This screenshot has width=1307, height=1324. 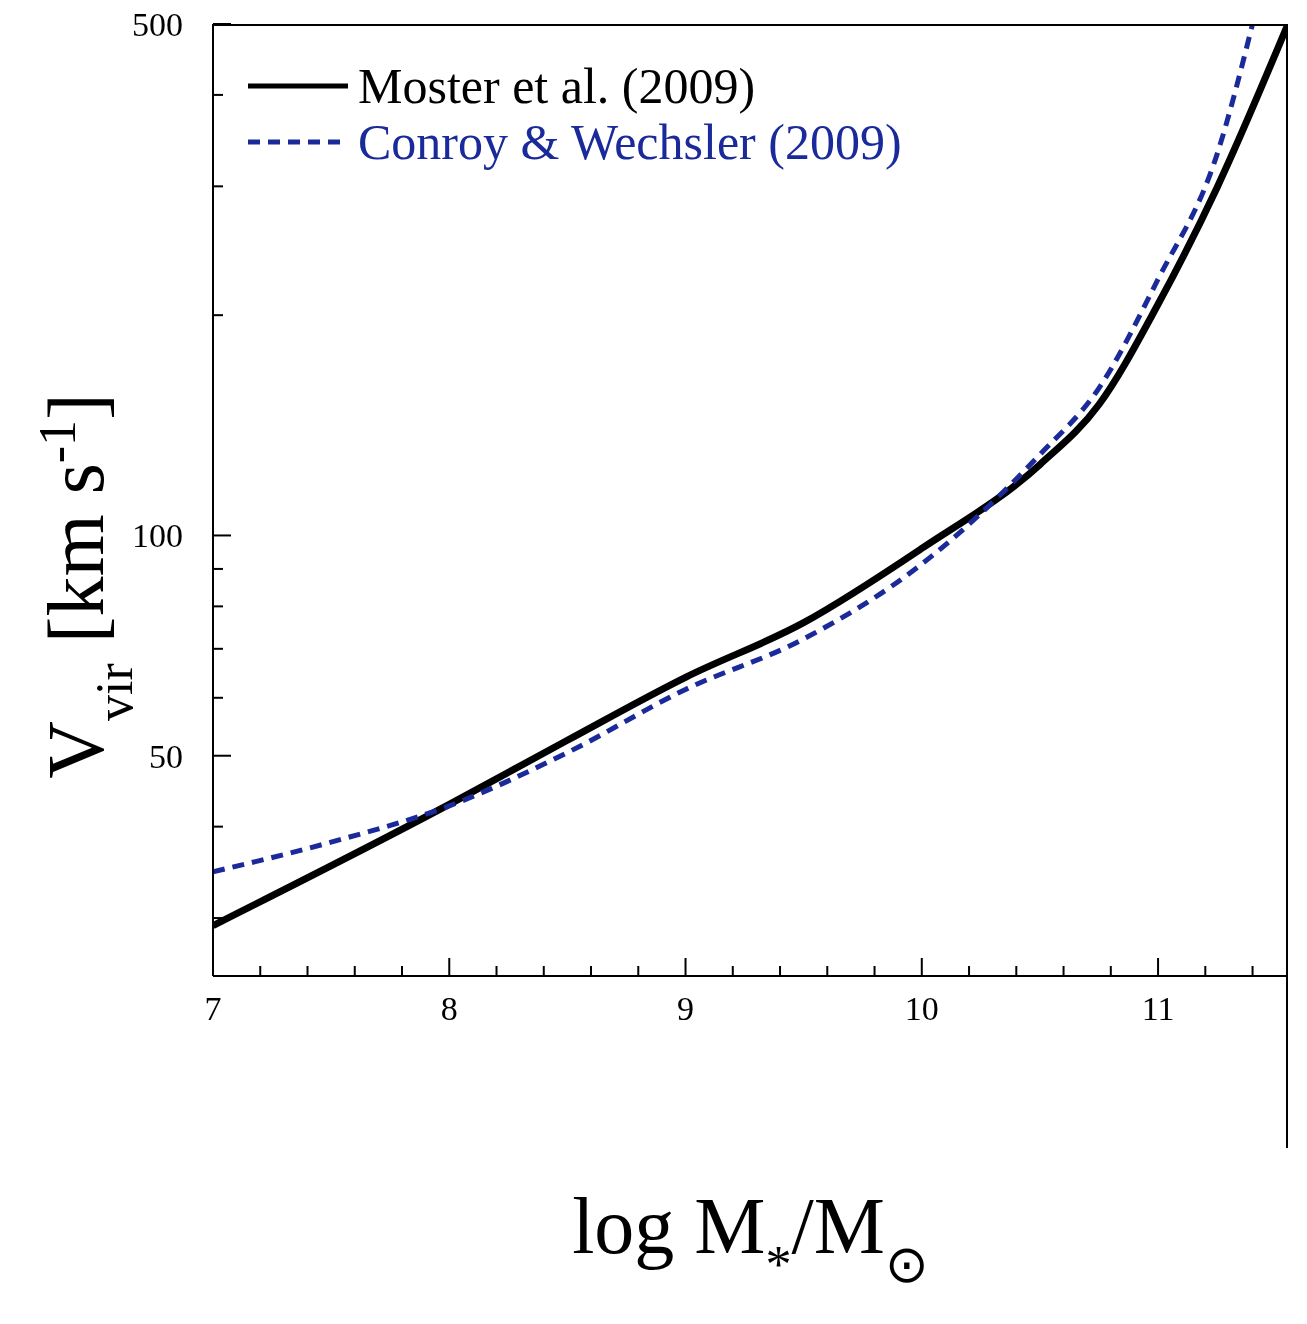 I want to click on legend-label: Moster et al. (2009), so click(x=557, y=86).